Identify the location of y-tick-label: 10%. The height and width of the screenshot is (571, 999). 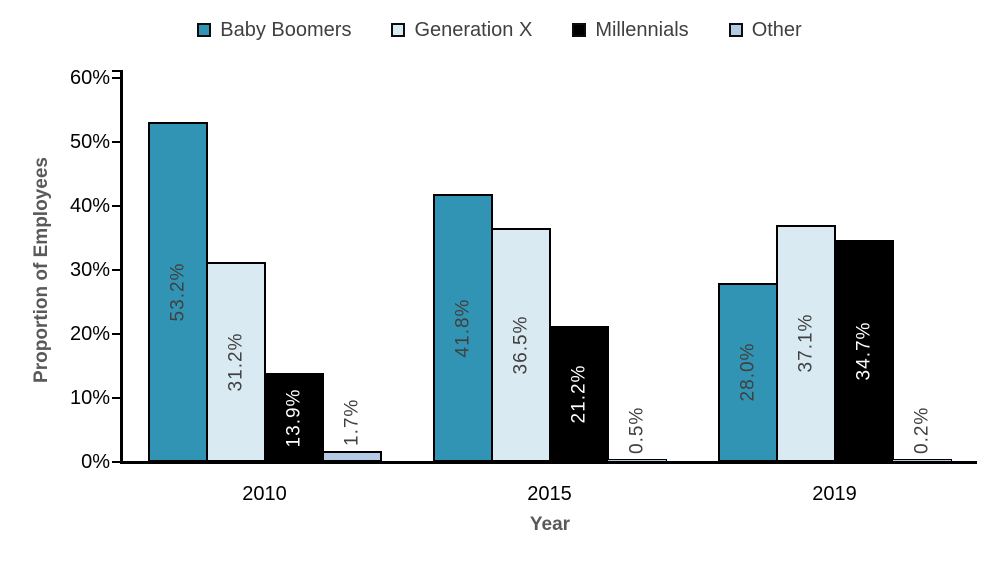
(89, 398).